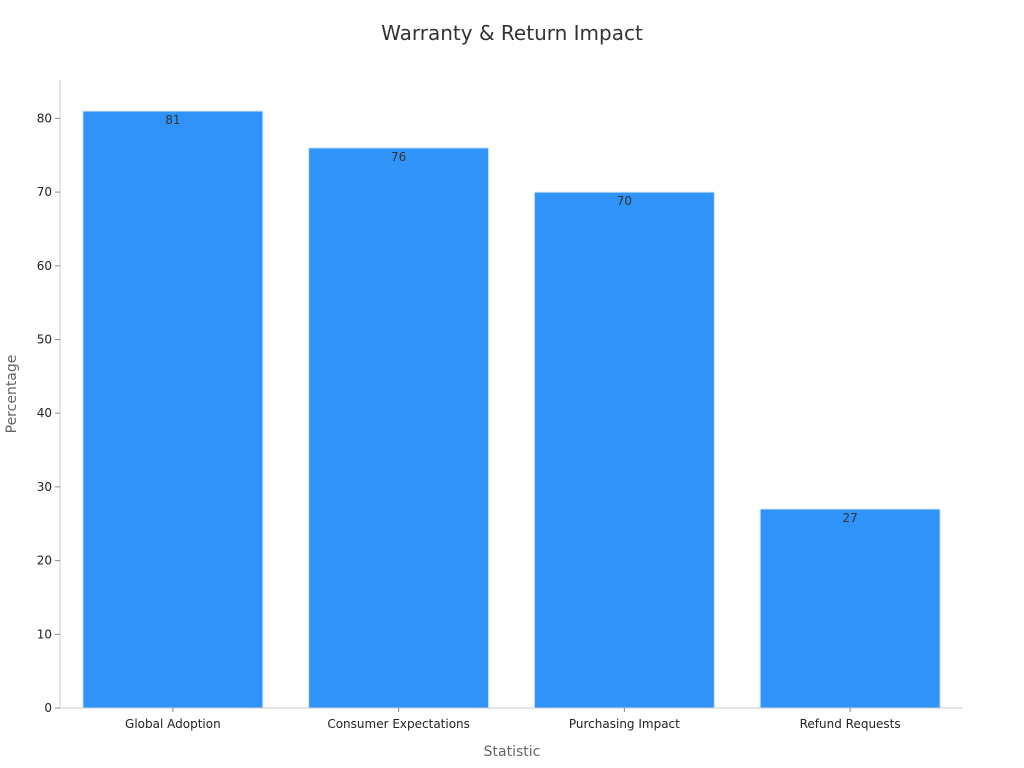 Image resolution: width=1024 pixels, height=768 pixels. Describe the element at coordinates (44, 340) in the screenshot. I see `y-tick-label: 50` at that location.